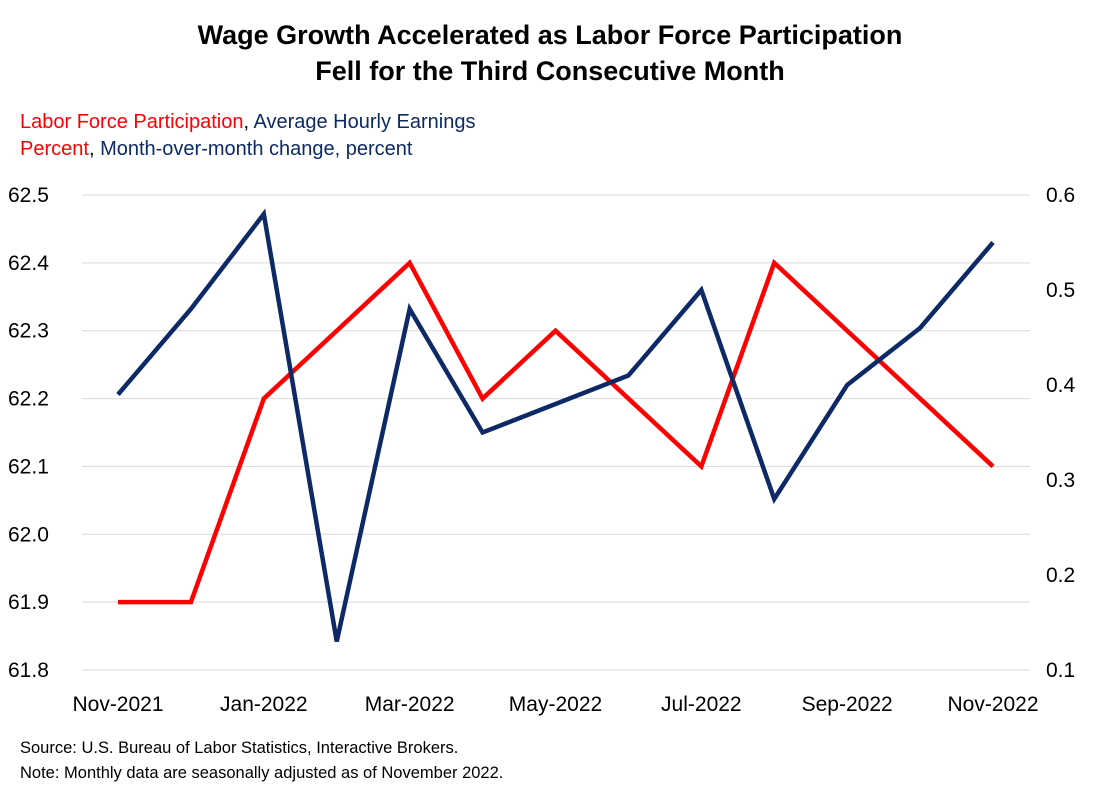 The height and width of the screenshot is (798, 1100). Describe the element at coordinates (28, 263) in the screenshot. I see `y-left-tick-label: 62.4` at that location.